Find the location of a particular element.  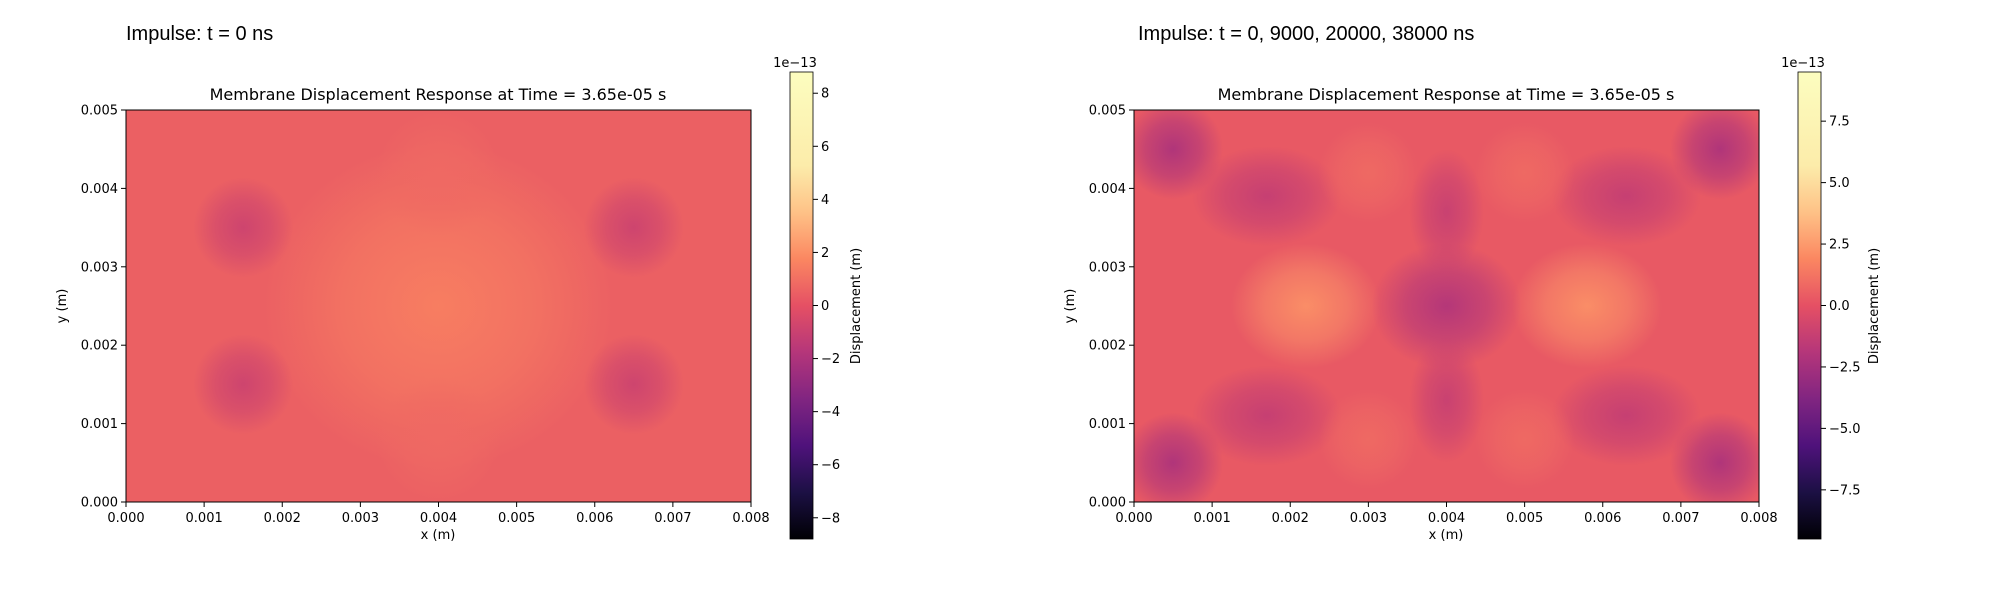

colorbar: −8 −6 −4 −2 0 2 4 6 8 is located at coordinates (814, 305).